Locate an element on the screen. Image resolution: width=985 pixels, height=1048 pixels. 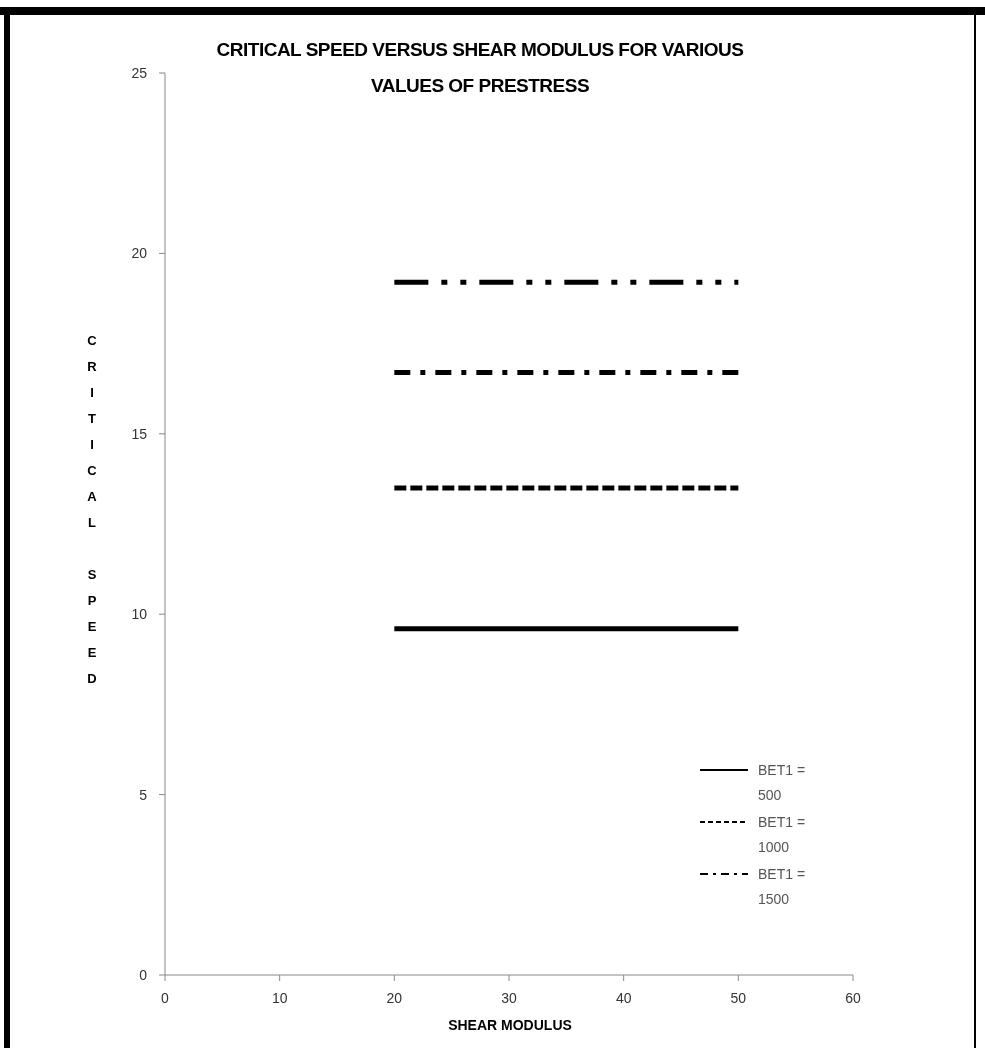
x-axis-title: SHEAR MODULUS is located at coordinates (510, 1025).